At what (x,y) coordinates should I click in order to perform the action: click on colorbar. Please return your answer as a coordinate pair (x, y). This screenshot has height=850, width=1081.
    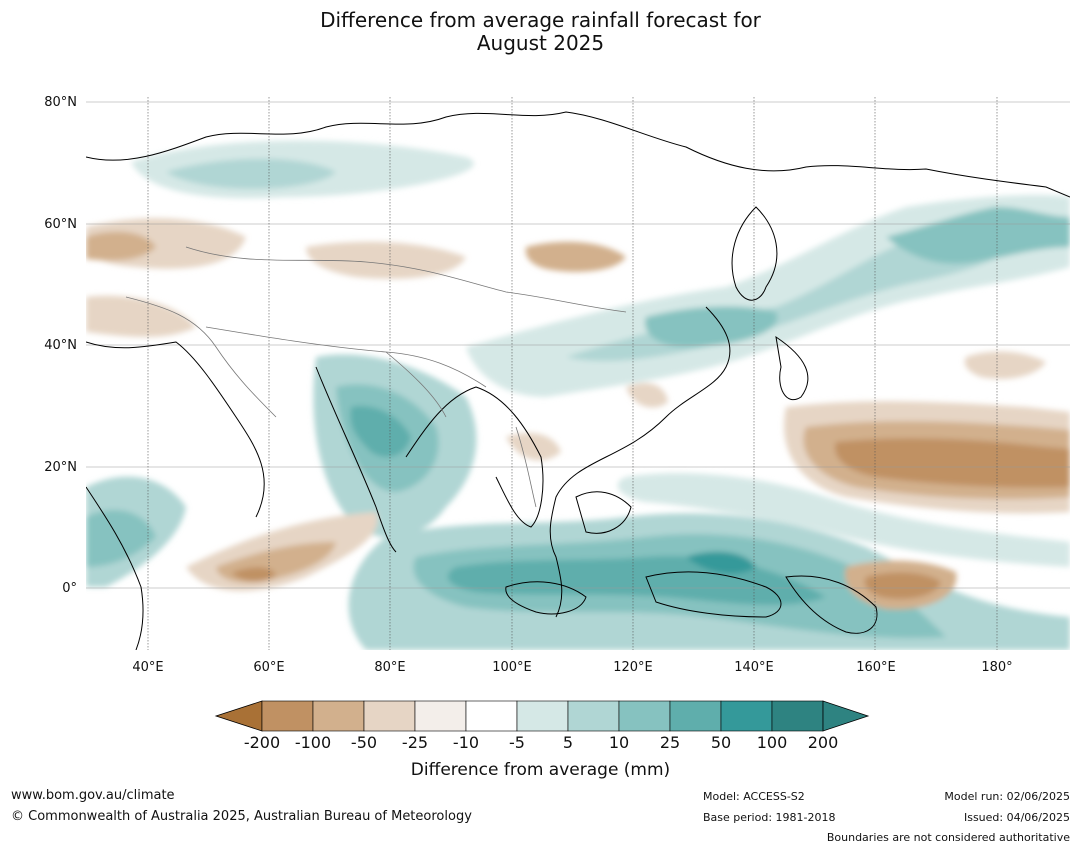
    Looking at the image, I should click on (542, 716).